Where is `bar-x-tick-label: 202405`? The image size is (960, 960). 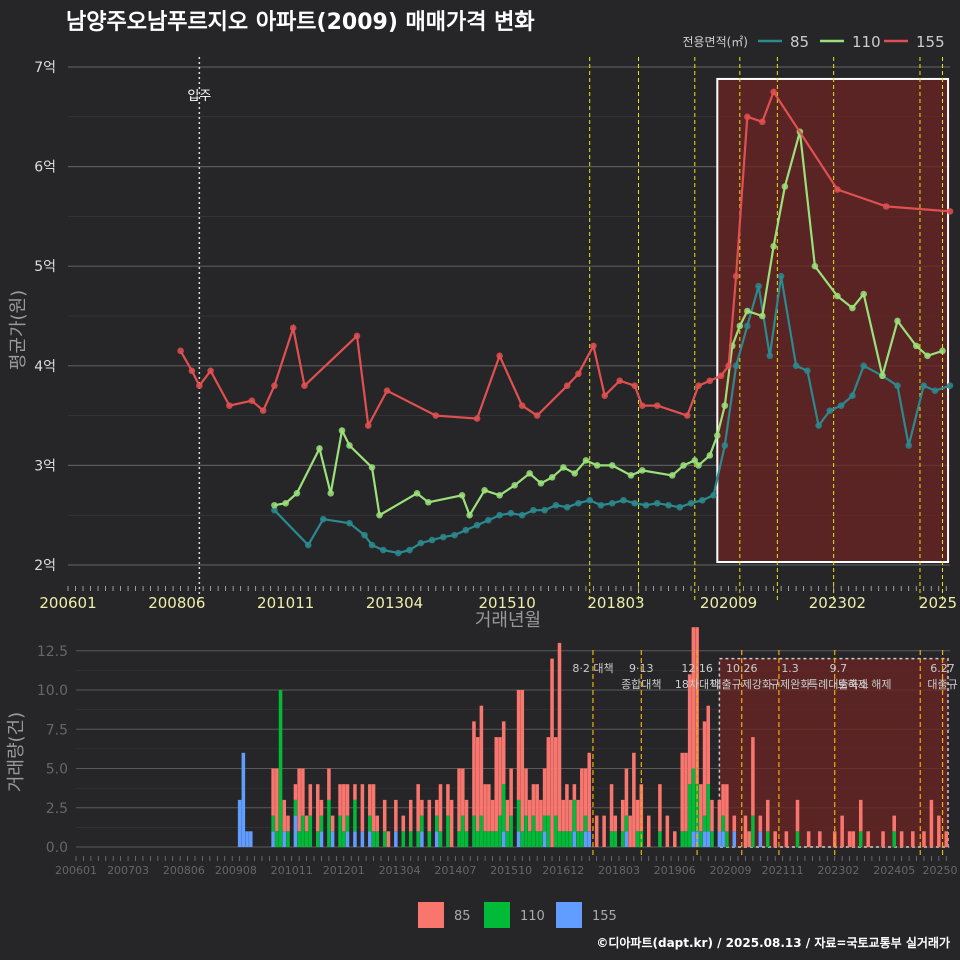 bar-x-tick-label: 202405 is located at coordinates (894, 870).